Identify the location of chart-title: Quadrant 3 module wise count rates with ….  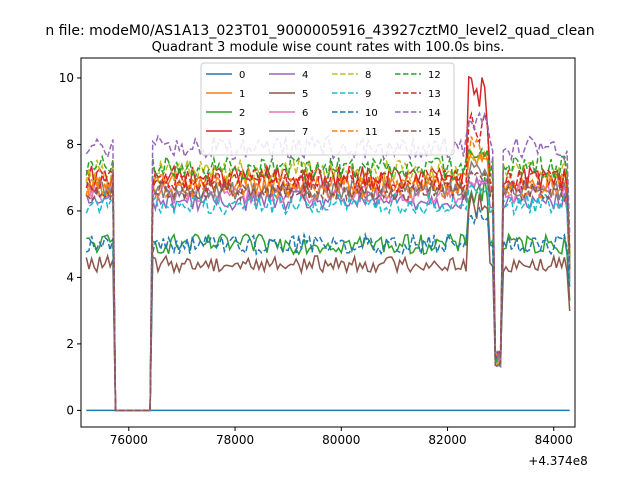
(328, 47).